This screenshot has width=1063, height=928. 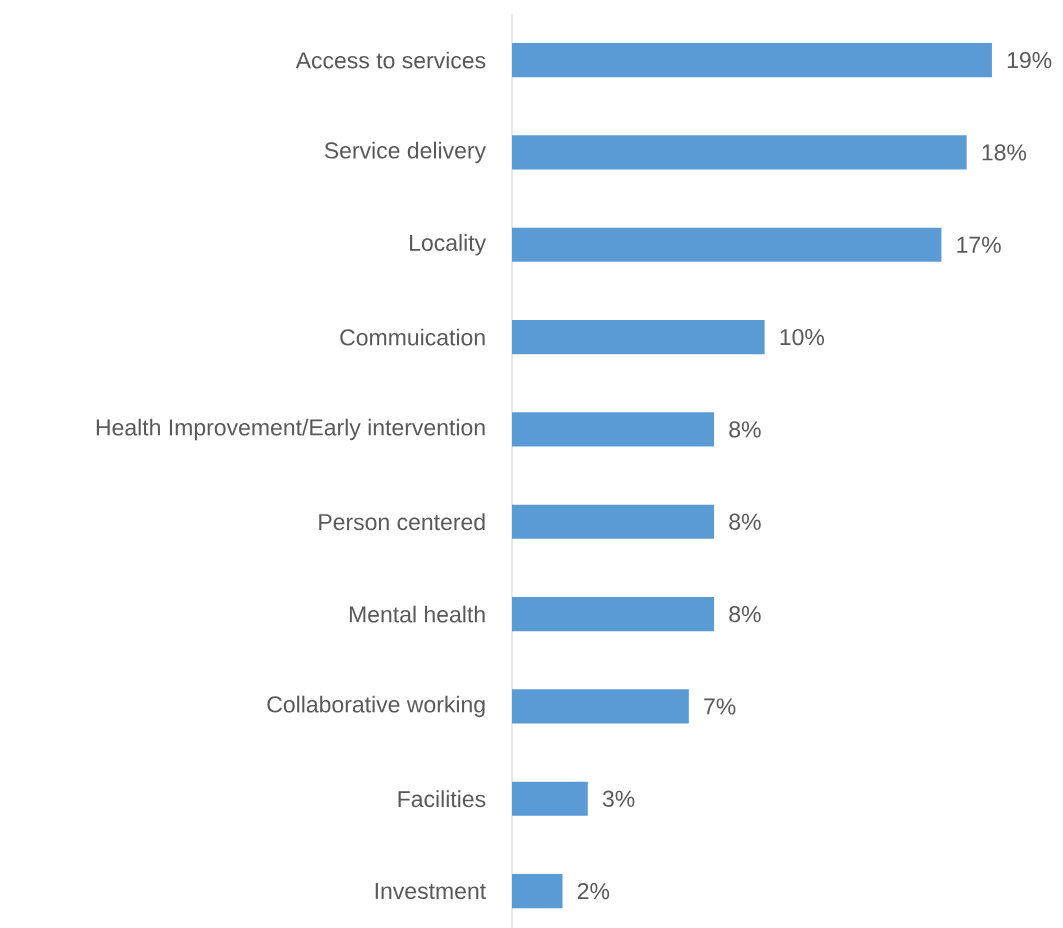 What do you see at coordinates (802, 337) in the screenshot?
I see `data-label: 10%` at bounding box center [802, 337].